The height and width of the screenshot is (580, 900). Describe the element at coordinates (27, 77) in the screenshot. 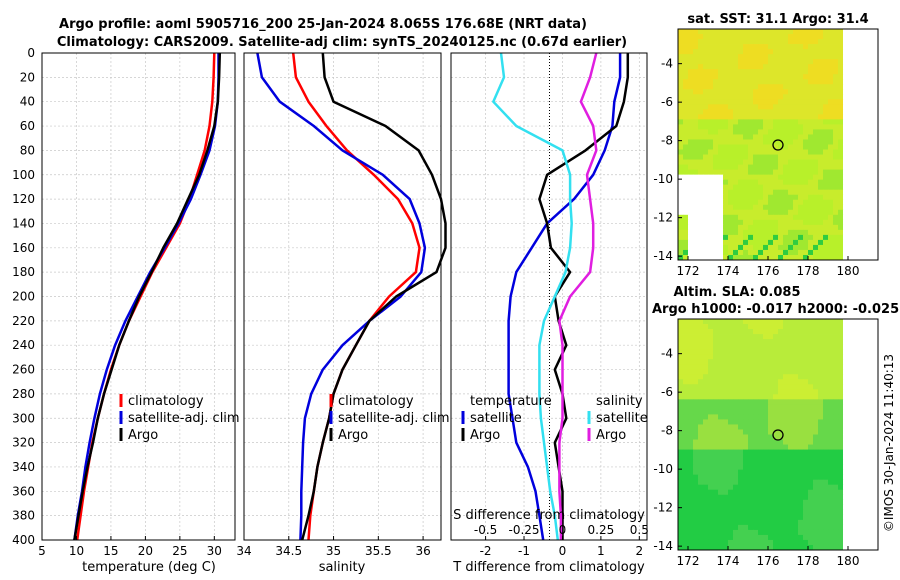

I see `depth-tick-label: 20` at that location.